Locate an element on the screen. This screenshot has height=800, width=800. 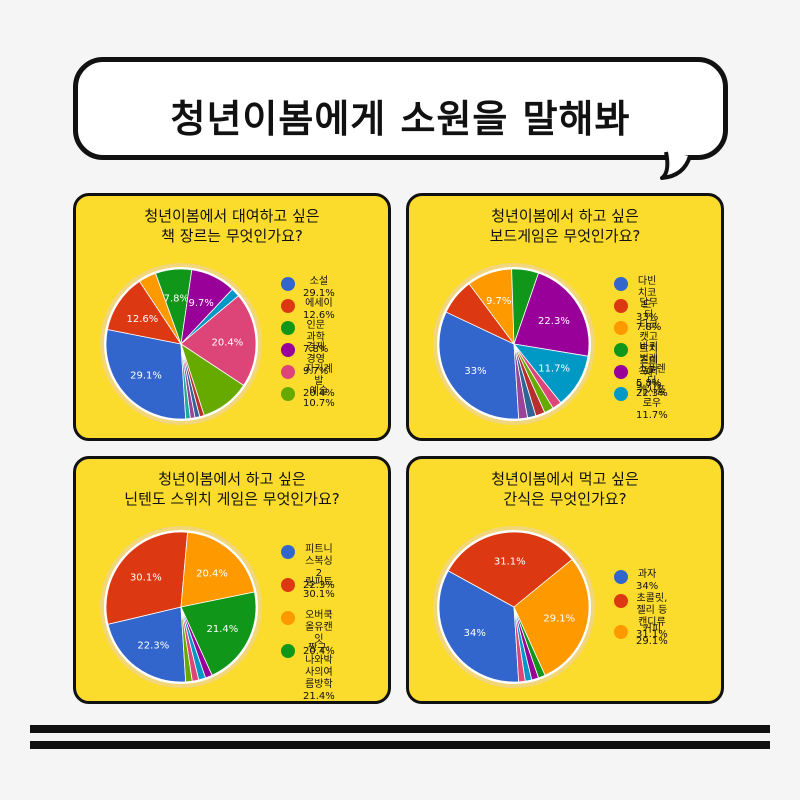
legend-label: 과자 34% is located at coordinates (647, 580).